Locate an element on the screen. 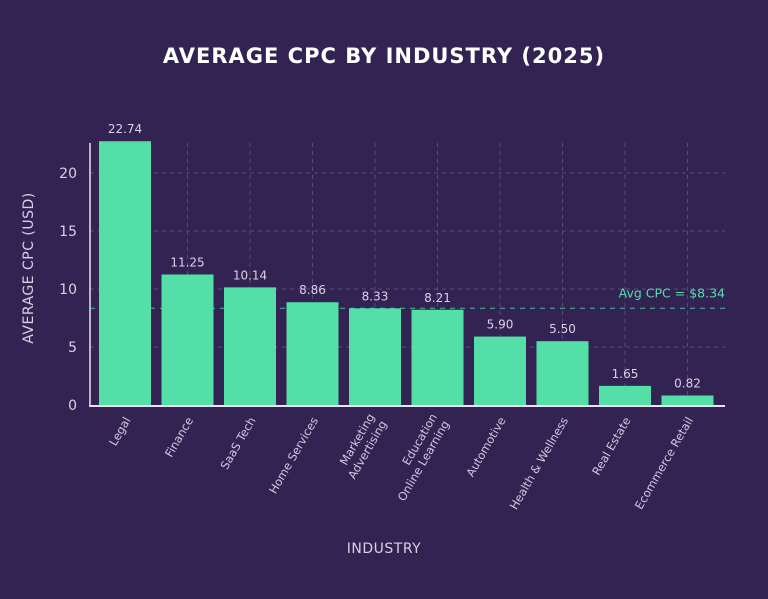 Image resolution: width=768 pixels, height=599 pixels. y-tick-label: 20 is located at coordinates (68, 174).